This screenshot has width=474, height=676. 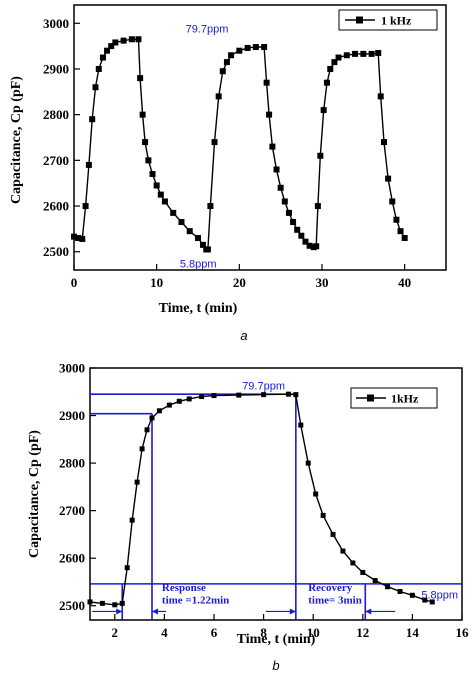 What do you see at coordinates (56, 68) in the screenshot?
I see `panel-a-y-tick-label: 2900` at bounding box center [56, 68].